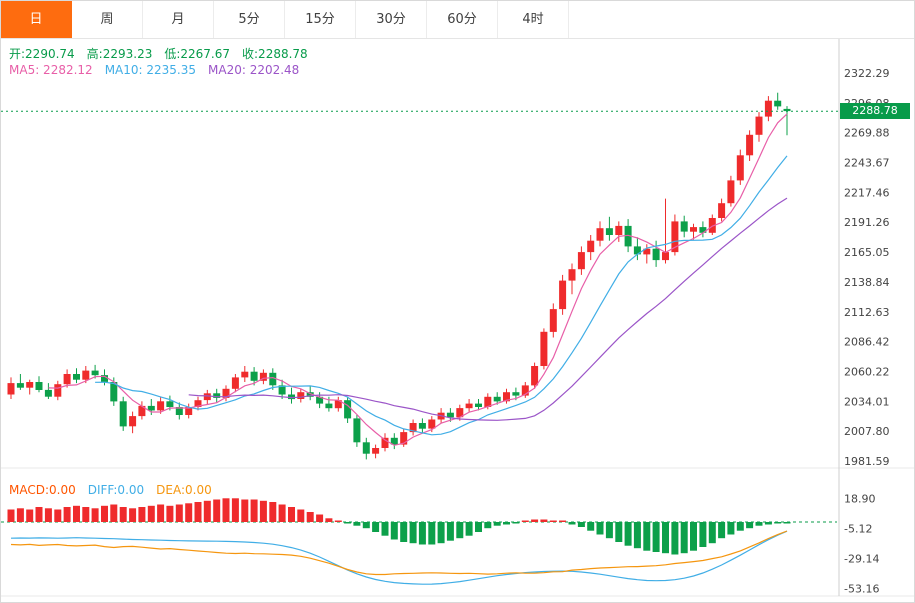 This screenshot has height=603, width=915. Describe the element at coordinates (249, 19) in the screenshot. I see `tab-5min: 5分` at that location.